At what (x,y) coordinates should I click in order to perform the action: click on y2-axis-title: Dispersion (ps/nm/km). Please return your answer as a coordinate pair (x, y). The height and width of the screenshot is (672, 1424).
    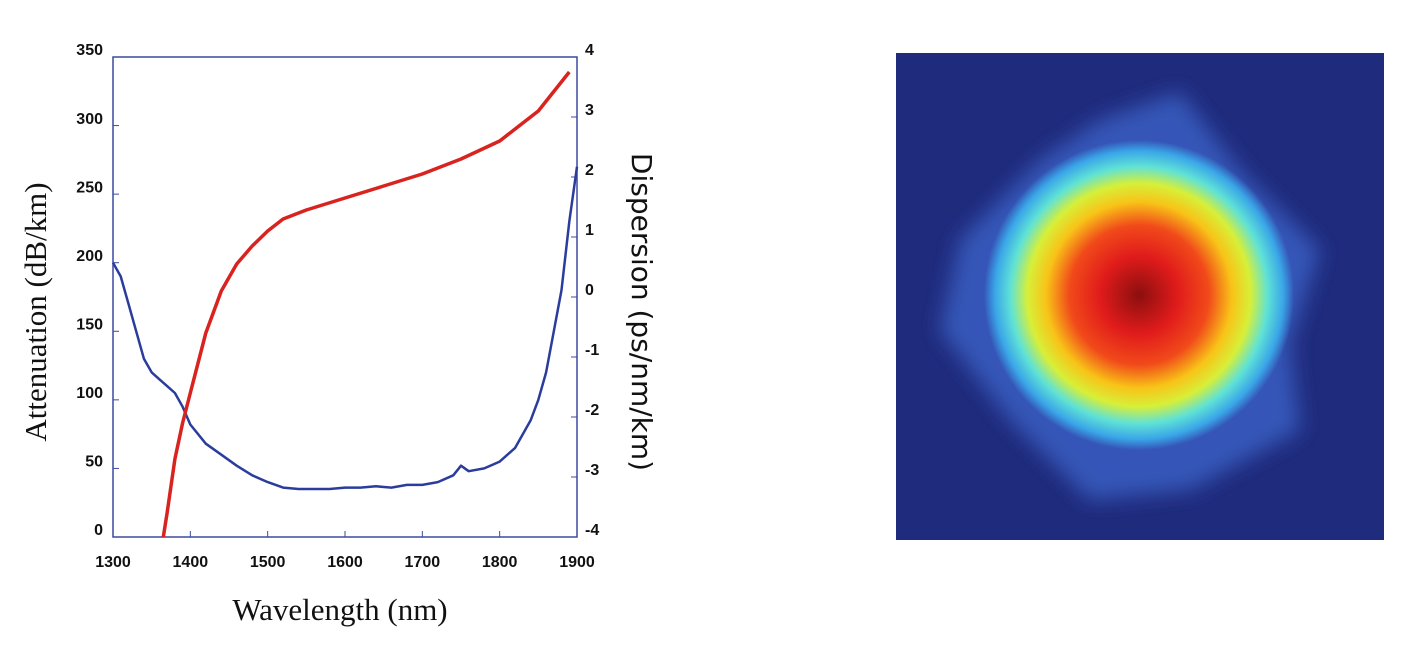
    Looking at the image, I should click on (641, 312).